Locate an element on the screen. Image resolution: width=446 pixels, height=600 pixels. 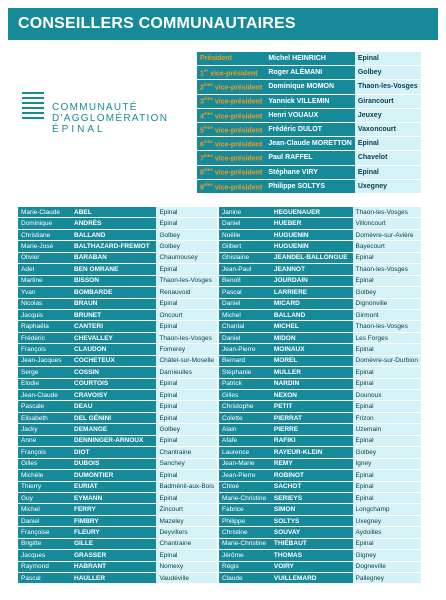
first-name: Serge is located at coordinates (44, 372).